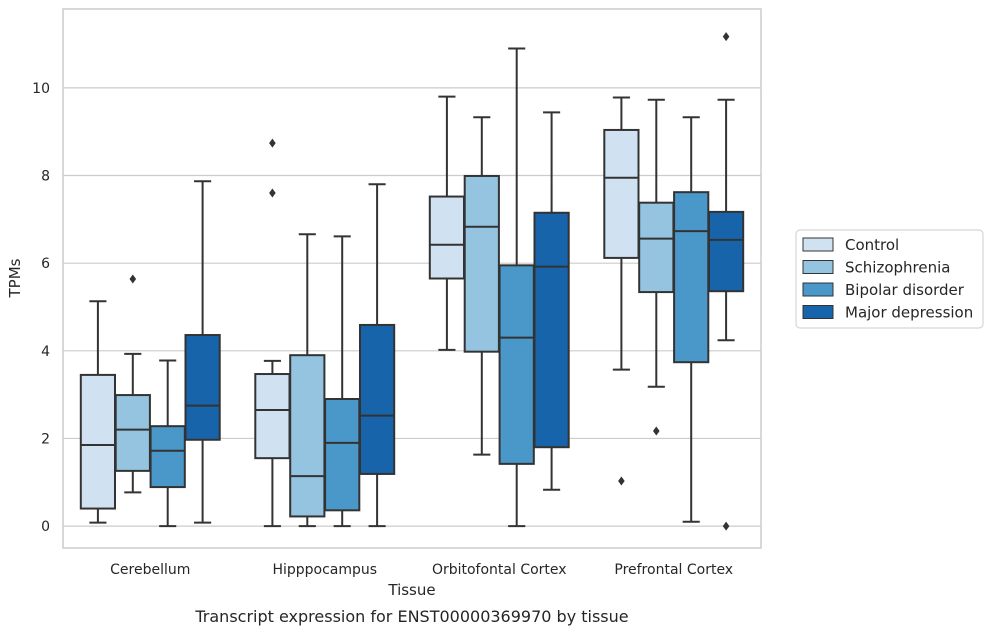 This screenshot has height=634, width=992. I want to click on legend-label: Major depression, so click(909, 313).